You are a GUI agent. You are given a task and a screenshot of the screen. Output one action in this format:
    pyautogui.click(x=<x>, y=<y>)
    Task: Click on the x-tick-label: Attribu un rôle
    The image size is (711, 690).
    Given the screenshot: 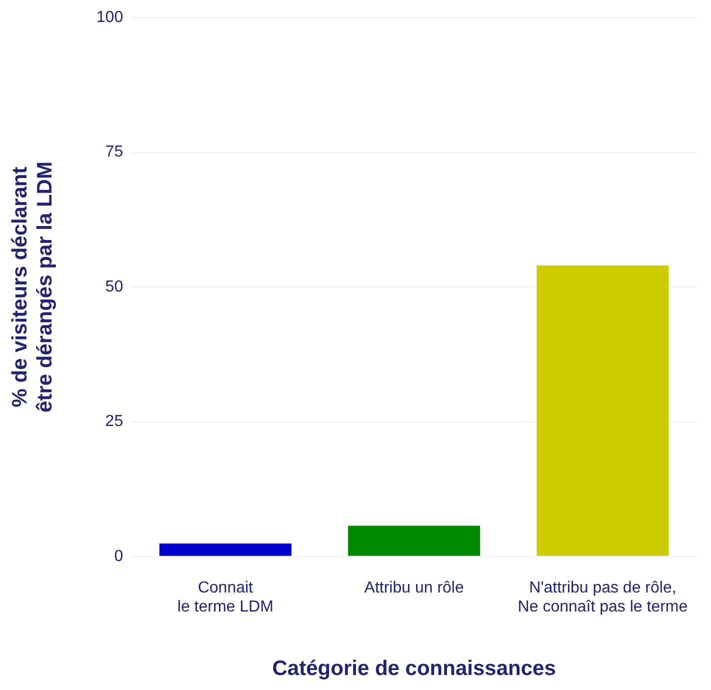 What is the action you would take?
    pyautogui.click(x=414, y=587)
    